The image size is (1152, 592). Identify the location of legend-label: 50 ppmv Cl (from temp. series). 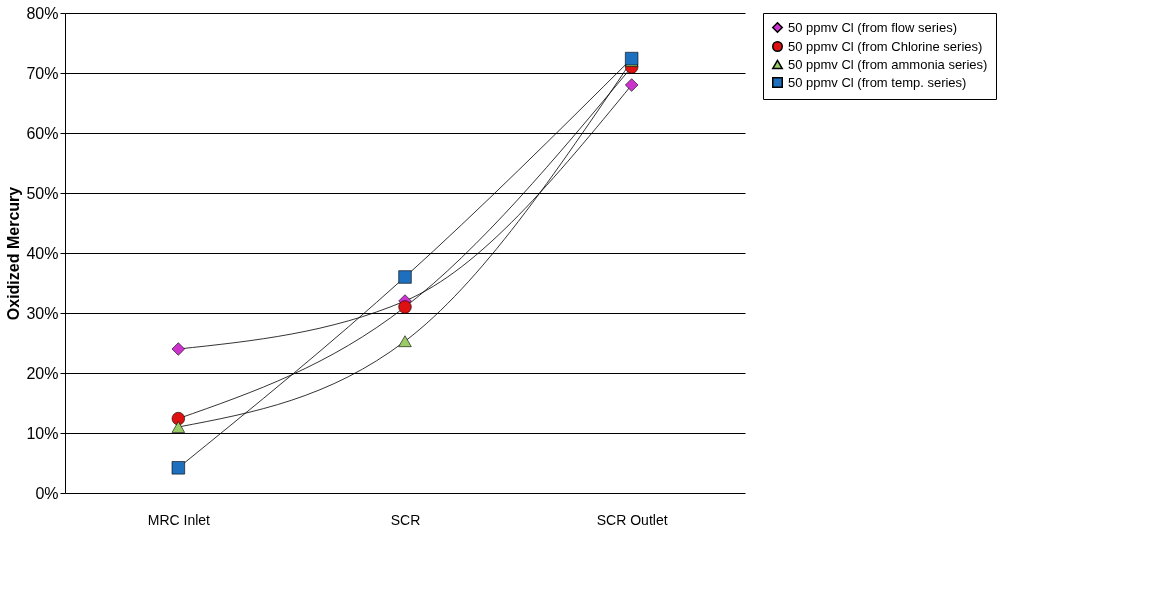
(877, 82).